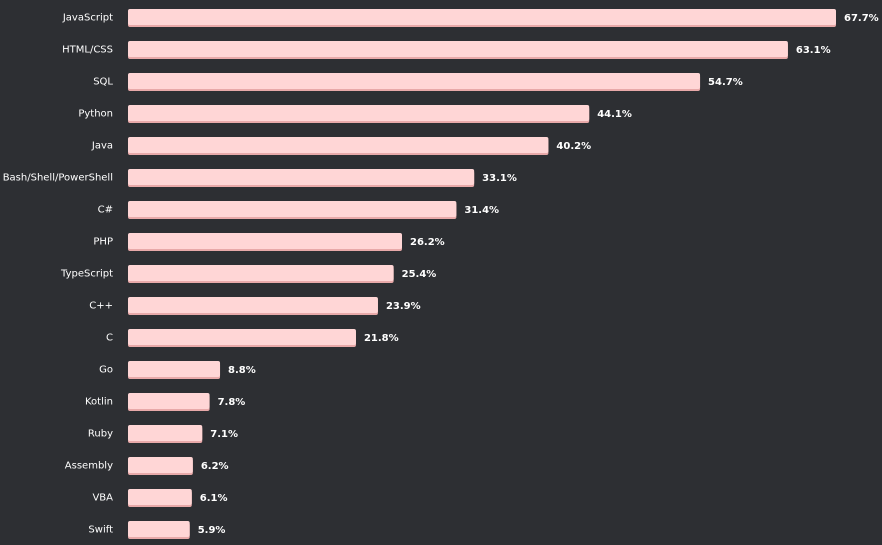 The image size is (882, 545). Describe the element at coordinates (481, 210) in the screenshot. I see `value-label: 31.4%` at that location.